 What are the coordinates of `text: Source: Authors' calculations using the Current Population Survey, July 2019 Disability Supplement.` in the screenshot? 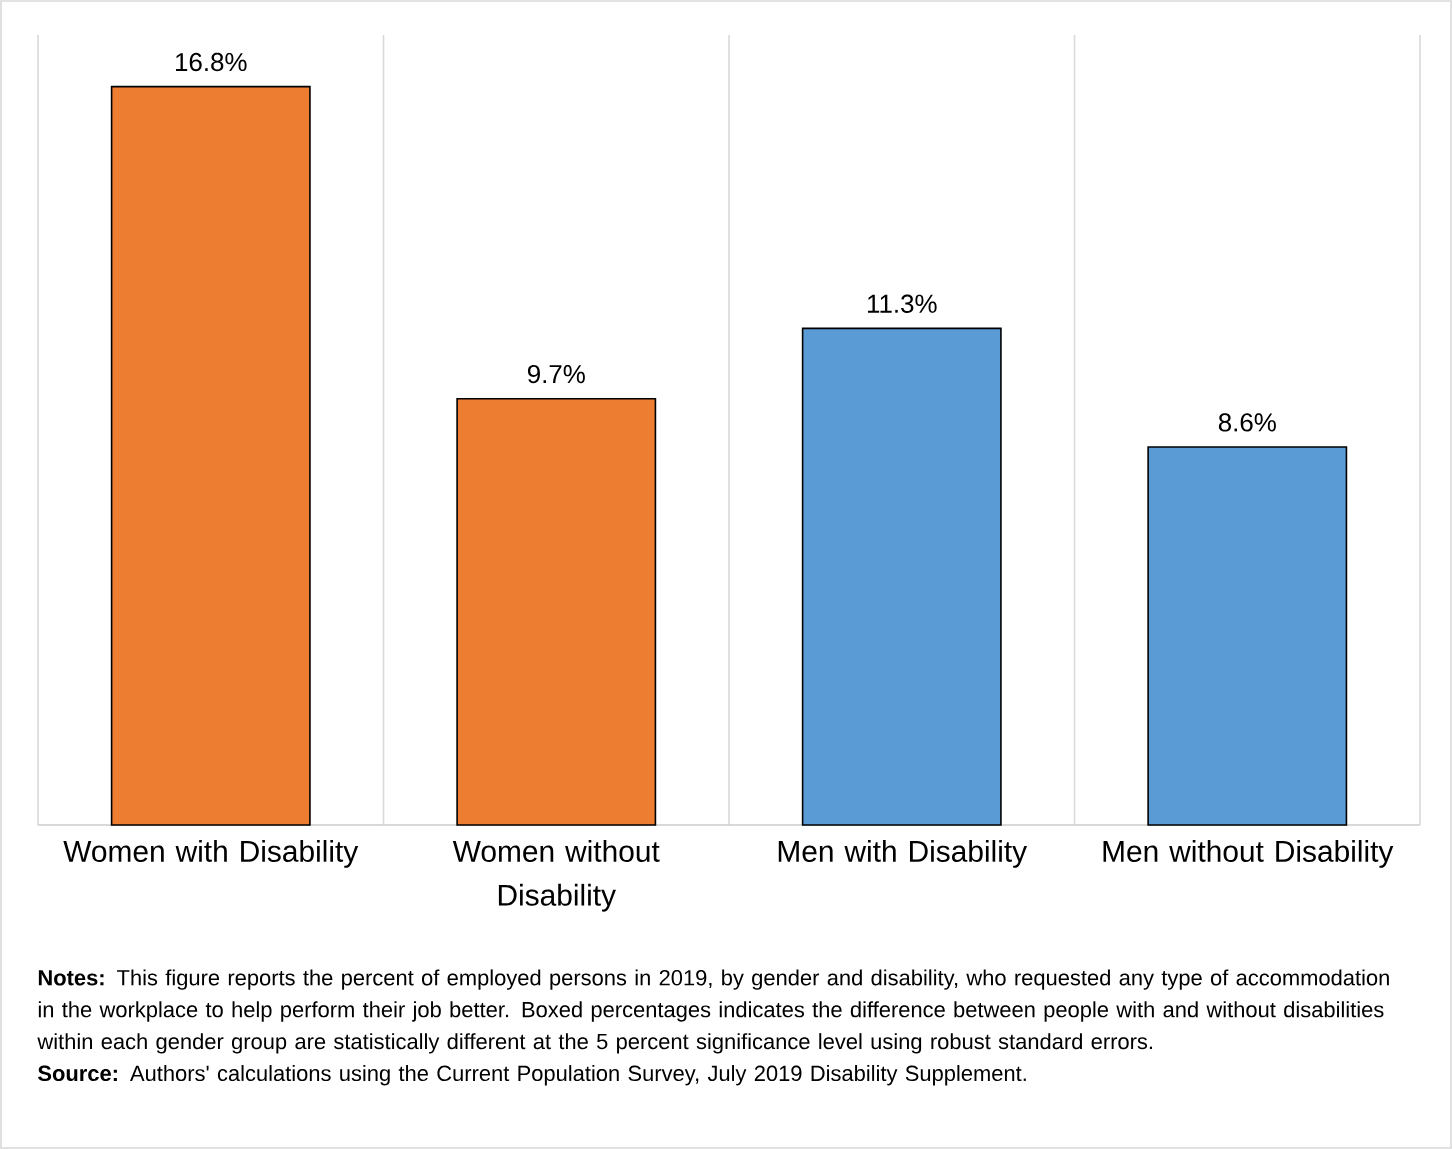 It's located at (532, 1075).